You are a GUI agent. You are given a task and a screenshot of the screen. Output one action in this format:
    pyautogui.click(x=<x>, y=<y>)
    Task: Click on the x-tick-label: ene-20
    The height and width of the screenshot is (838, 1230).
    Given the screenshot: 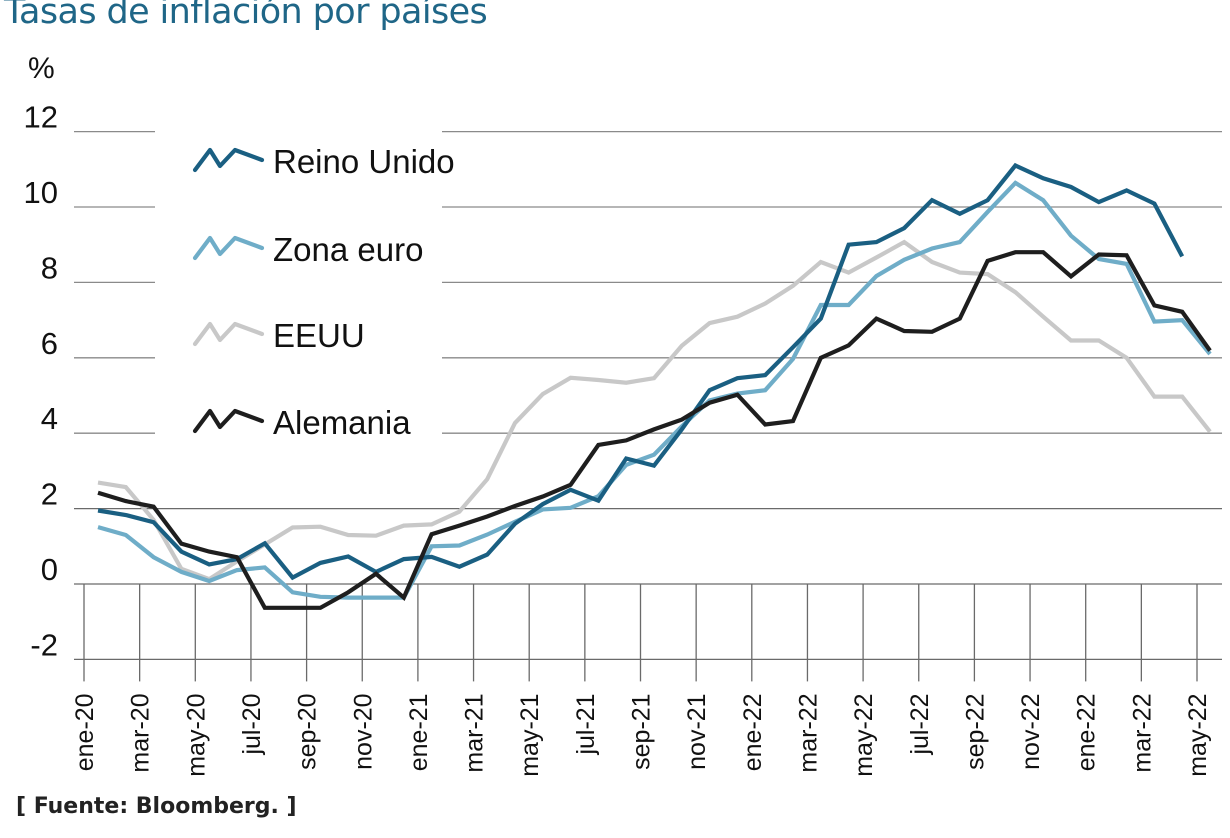 What is the action you would take?
    pyautogui.click(x=85, y=732)
    